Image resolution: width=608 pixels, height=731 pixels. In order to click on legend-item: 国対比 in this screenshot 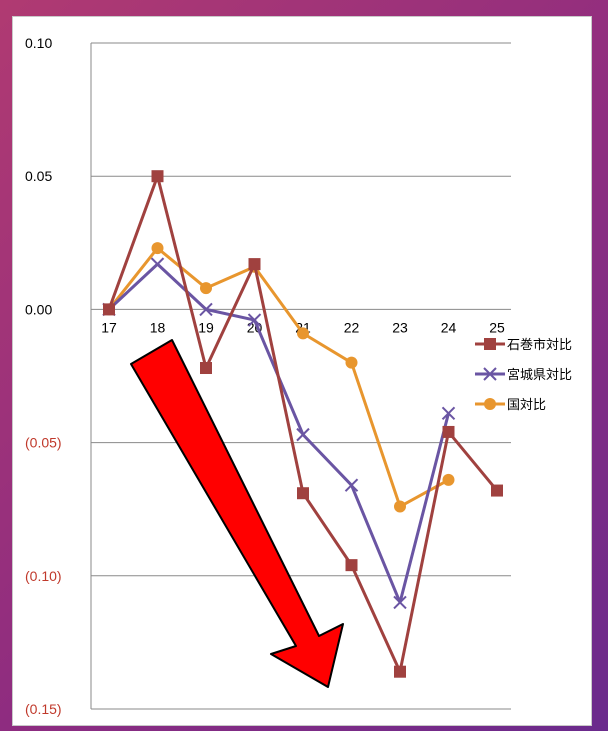, I will do `click(510, 404)`.